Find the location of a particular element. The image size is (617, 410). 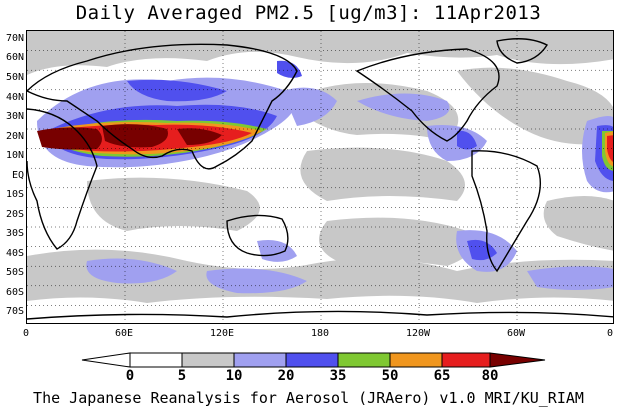

lat-label: 70S is located at coordinates (14, 311).